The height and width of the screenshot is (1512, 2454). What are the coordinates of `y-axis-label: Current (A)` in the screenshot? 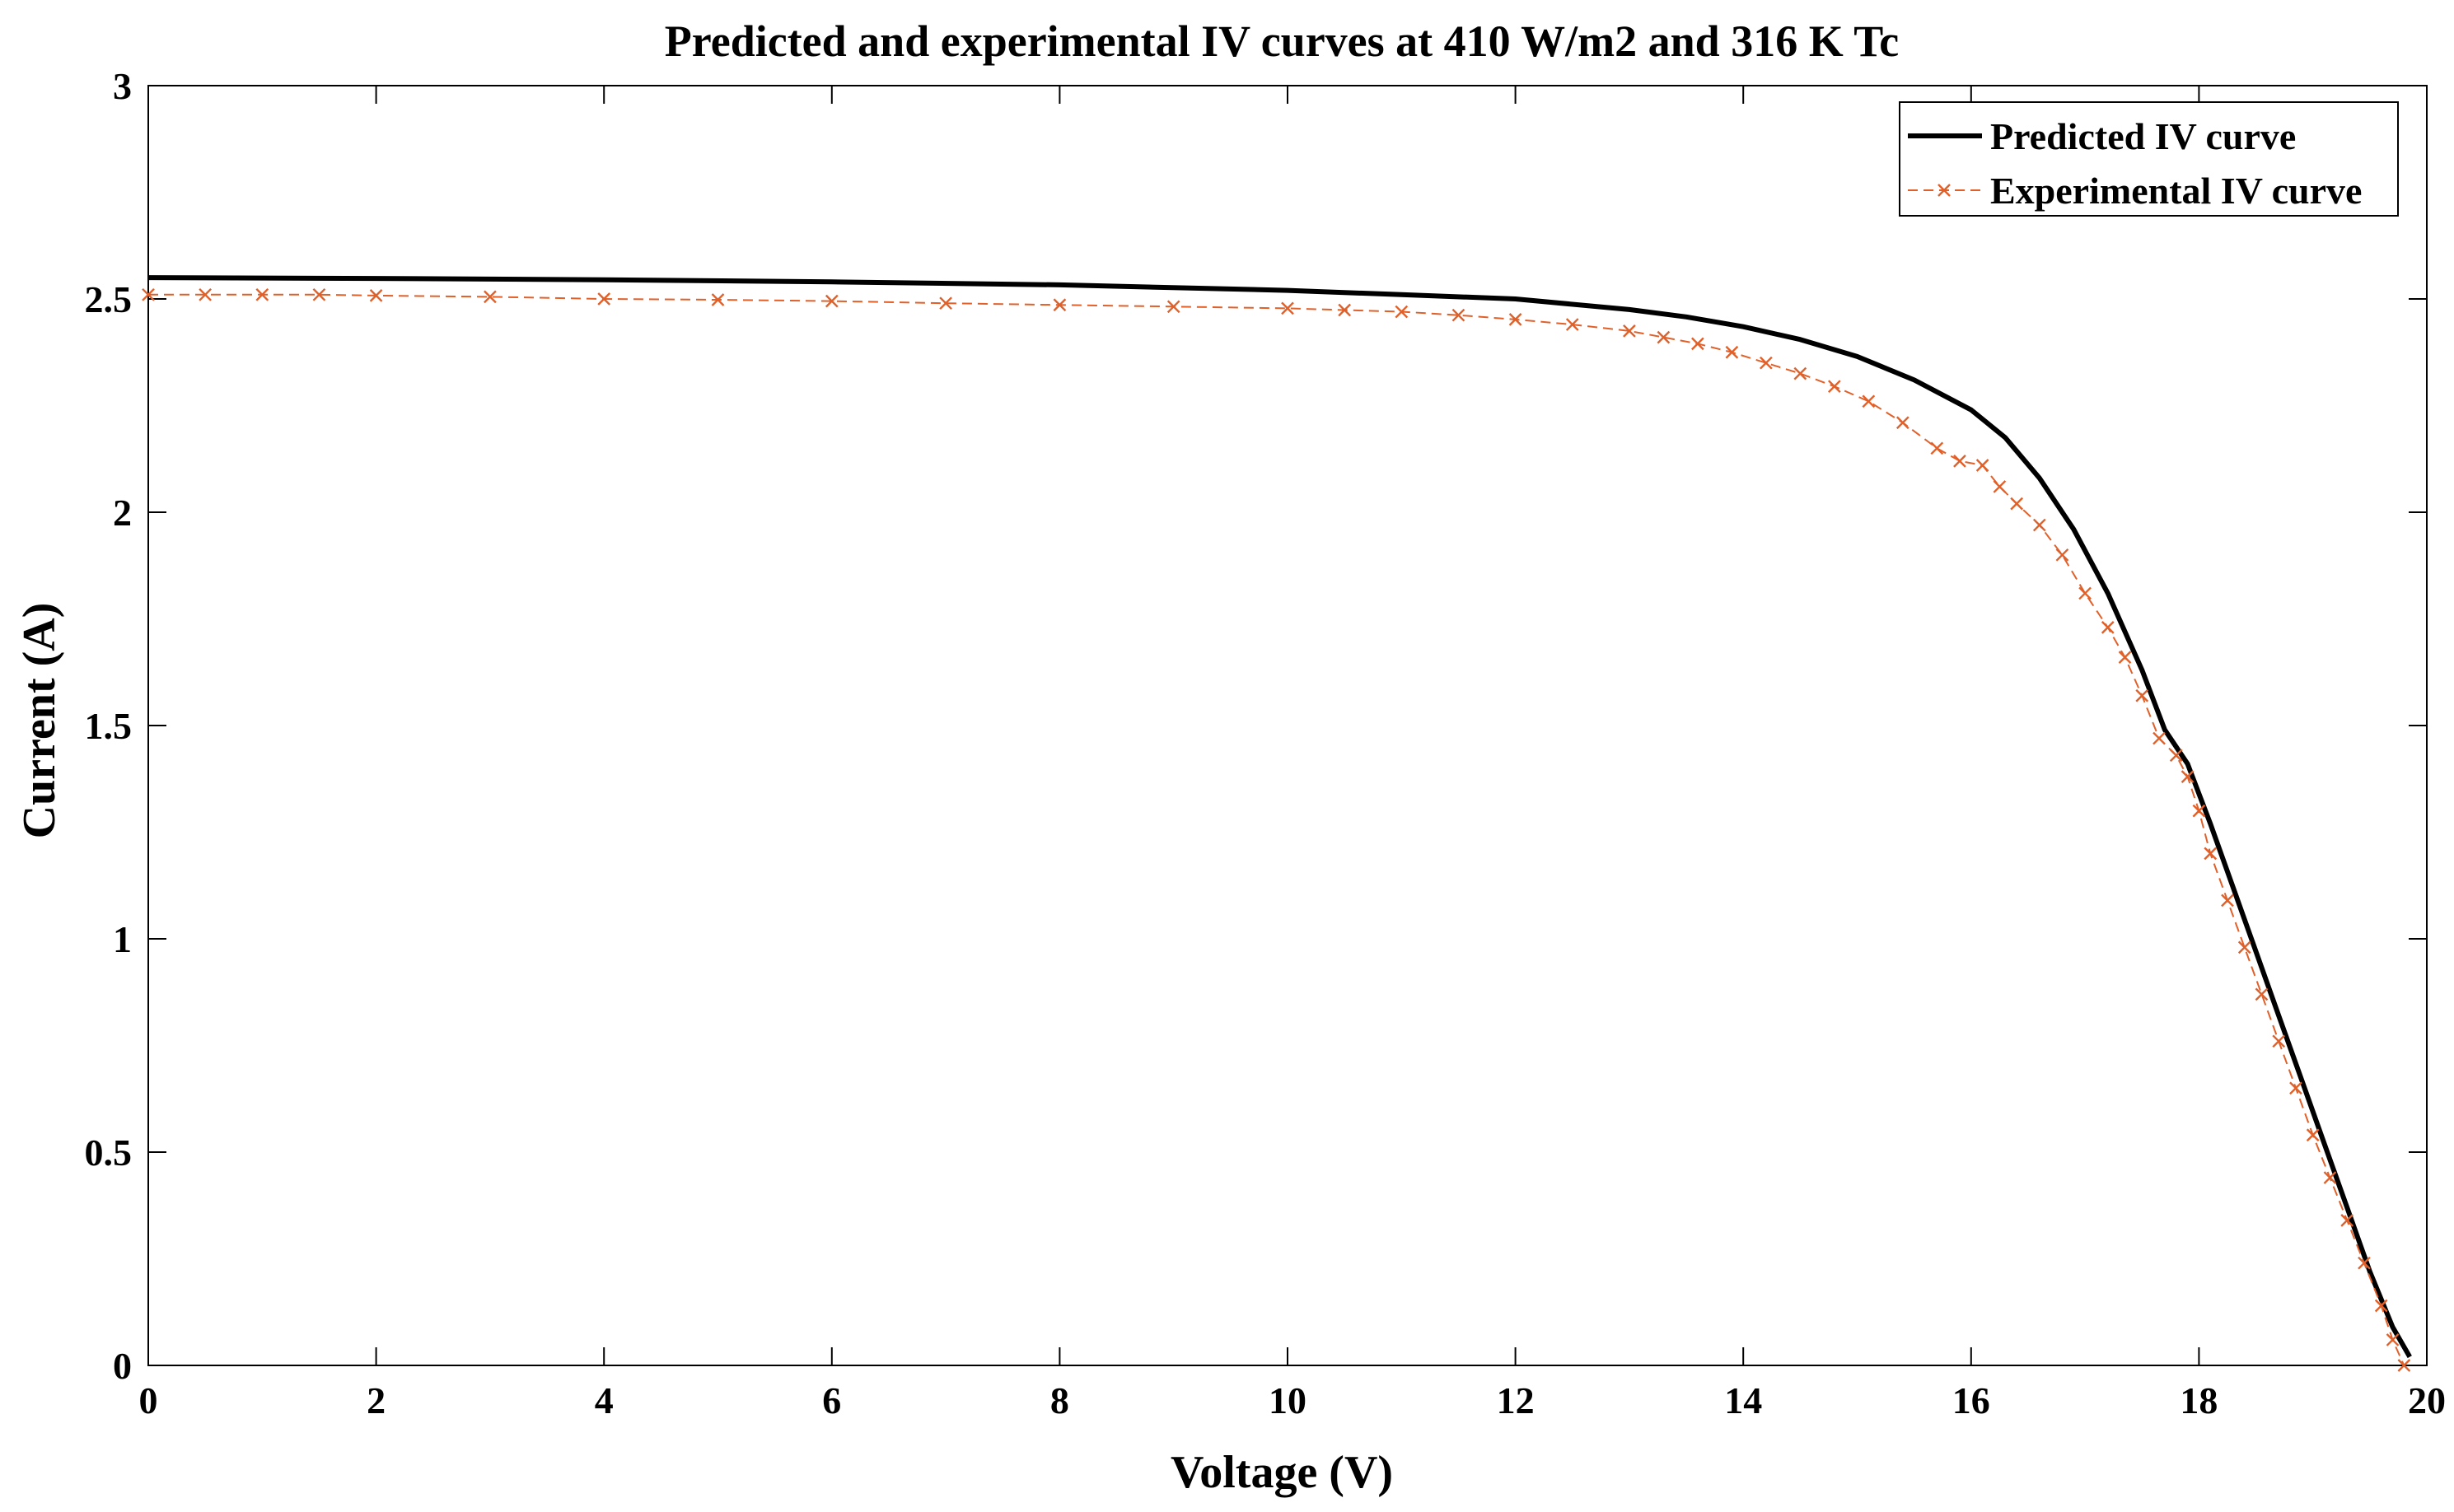 It's located at (39, 721).